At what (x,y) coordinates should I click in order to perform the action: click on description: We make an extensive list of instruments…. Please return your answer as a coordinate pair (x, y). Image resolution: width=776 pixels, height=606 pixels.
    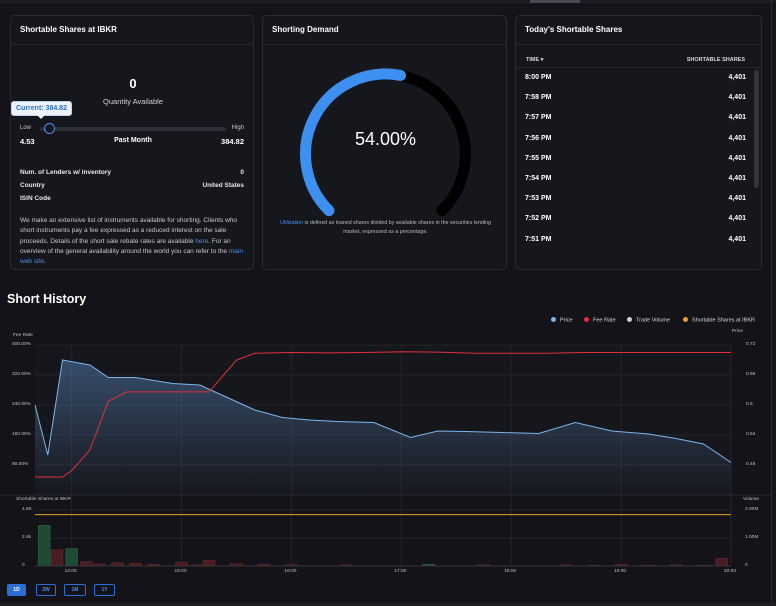
    Looking at the image, I should click on (134, 241).